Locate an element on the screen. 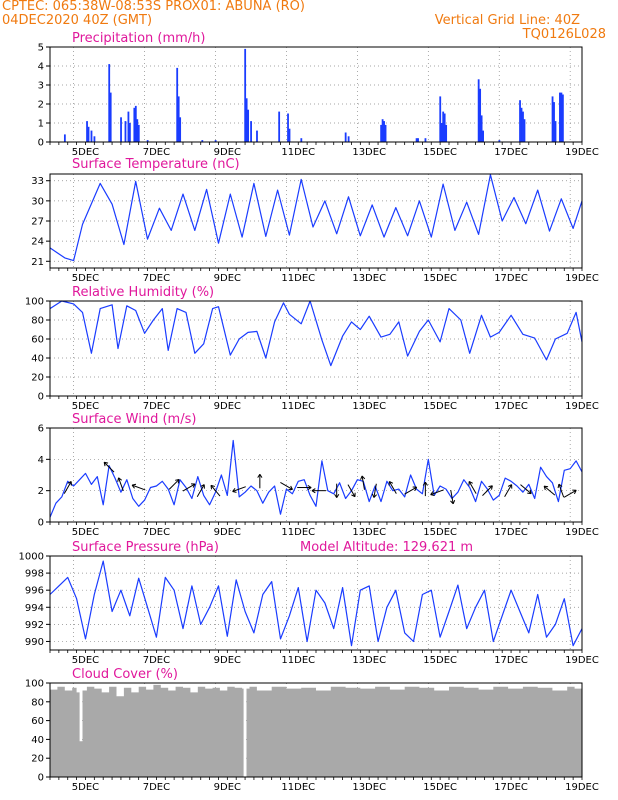 This screenshot has height=800, width=618. cloud-cover-title: Cloud Cover (%) is located at coordinates (125, 674).